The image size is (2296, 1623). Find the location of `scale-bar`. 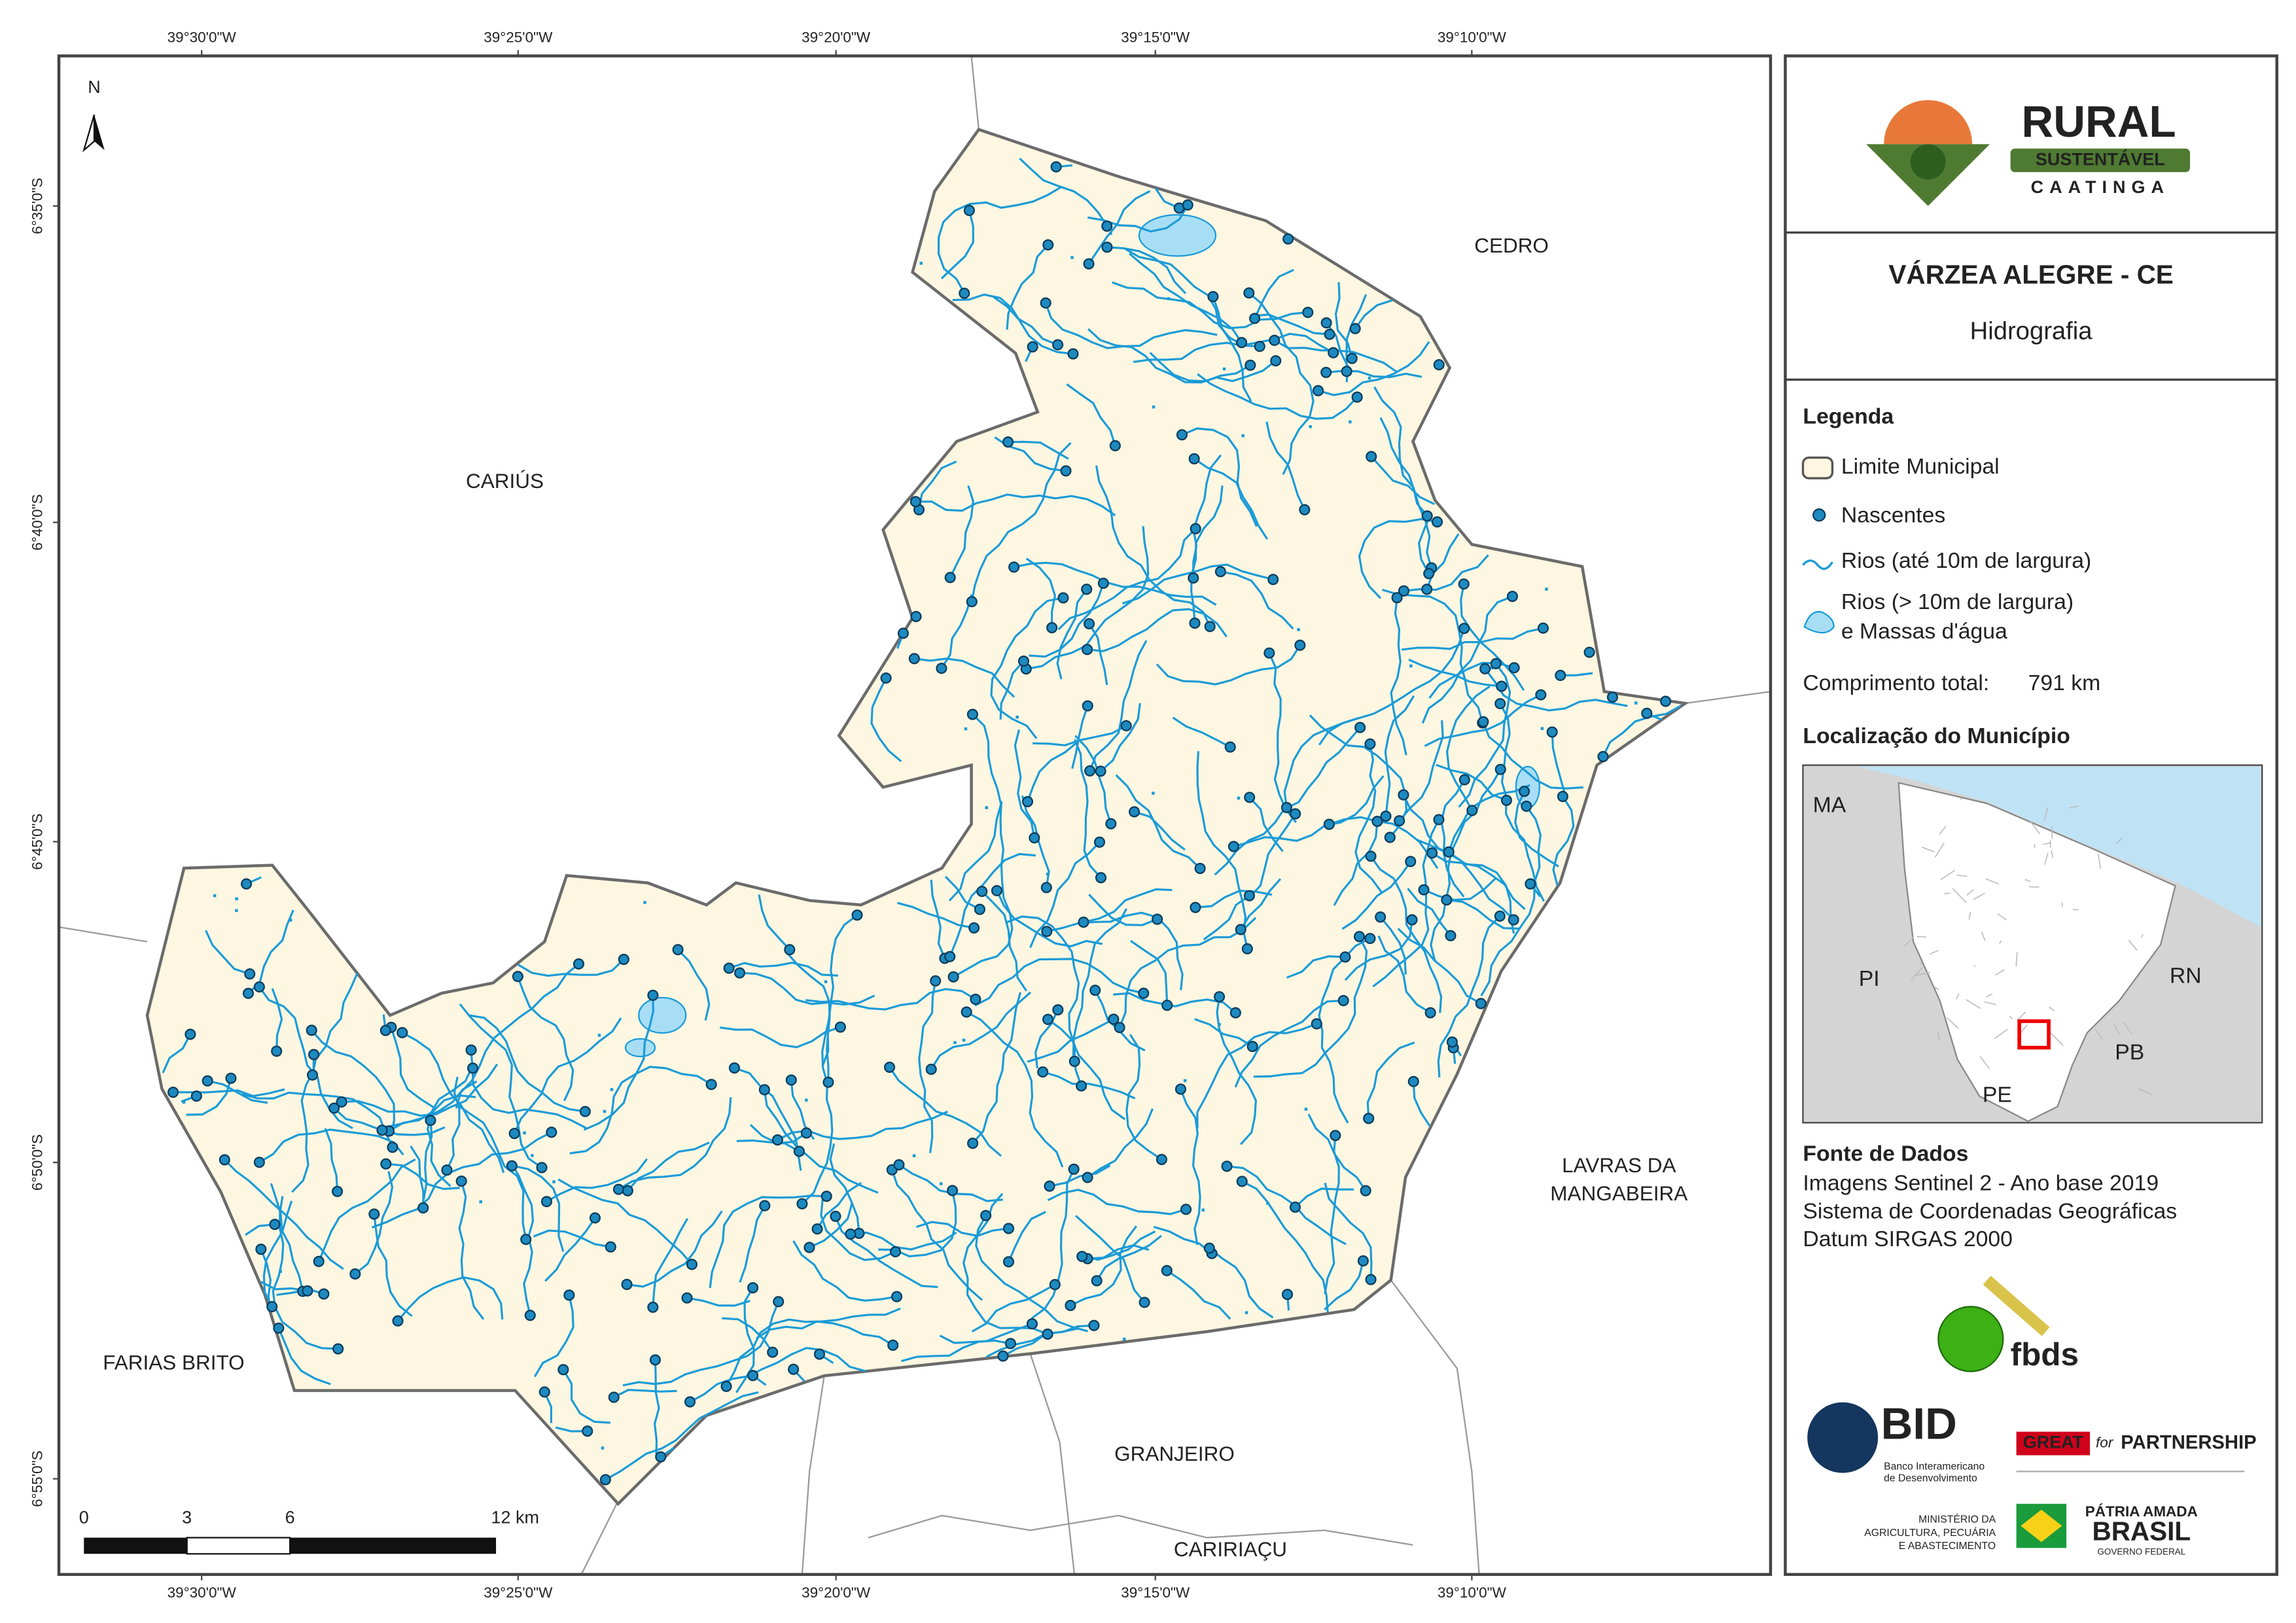

scale-bar is located at coordinates (135, 1546).